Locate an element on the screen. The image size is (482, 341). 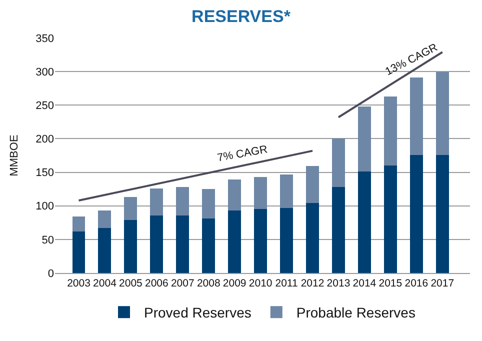
y-tick-label: 250 is located at coordinates (45, 106).